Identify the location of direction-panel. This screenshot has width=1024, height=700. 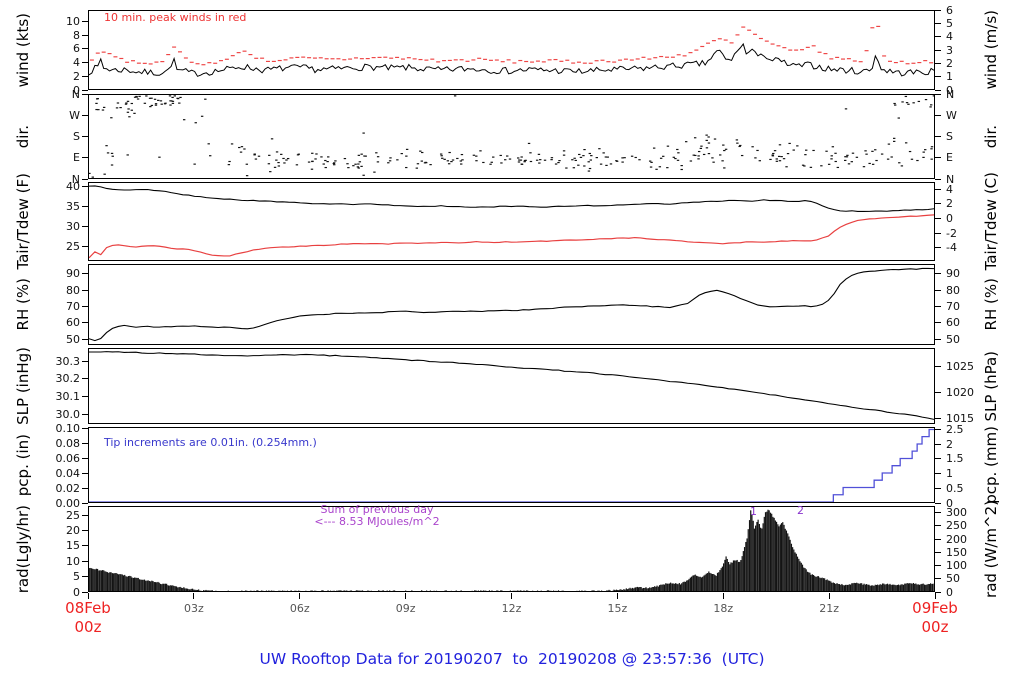
(511, 136).